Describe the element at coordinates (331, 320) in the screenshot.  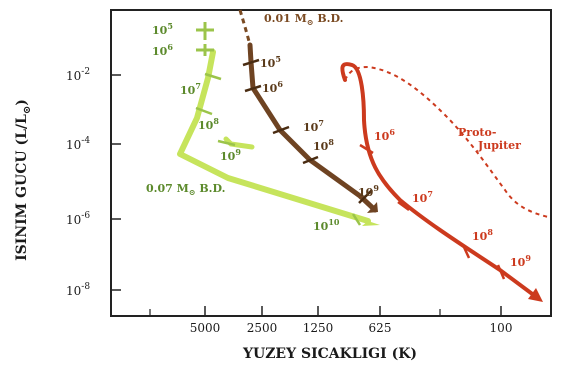
I see `x-axis: 5000 2500 1250 625 100` at that location.